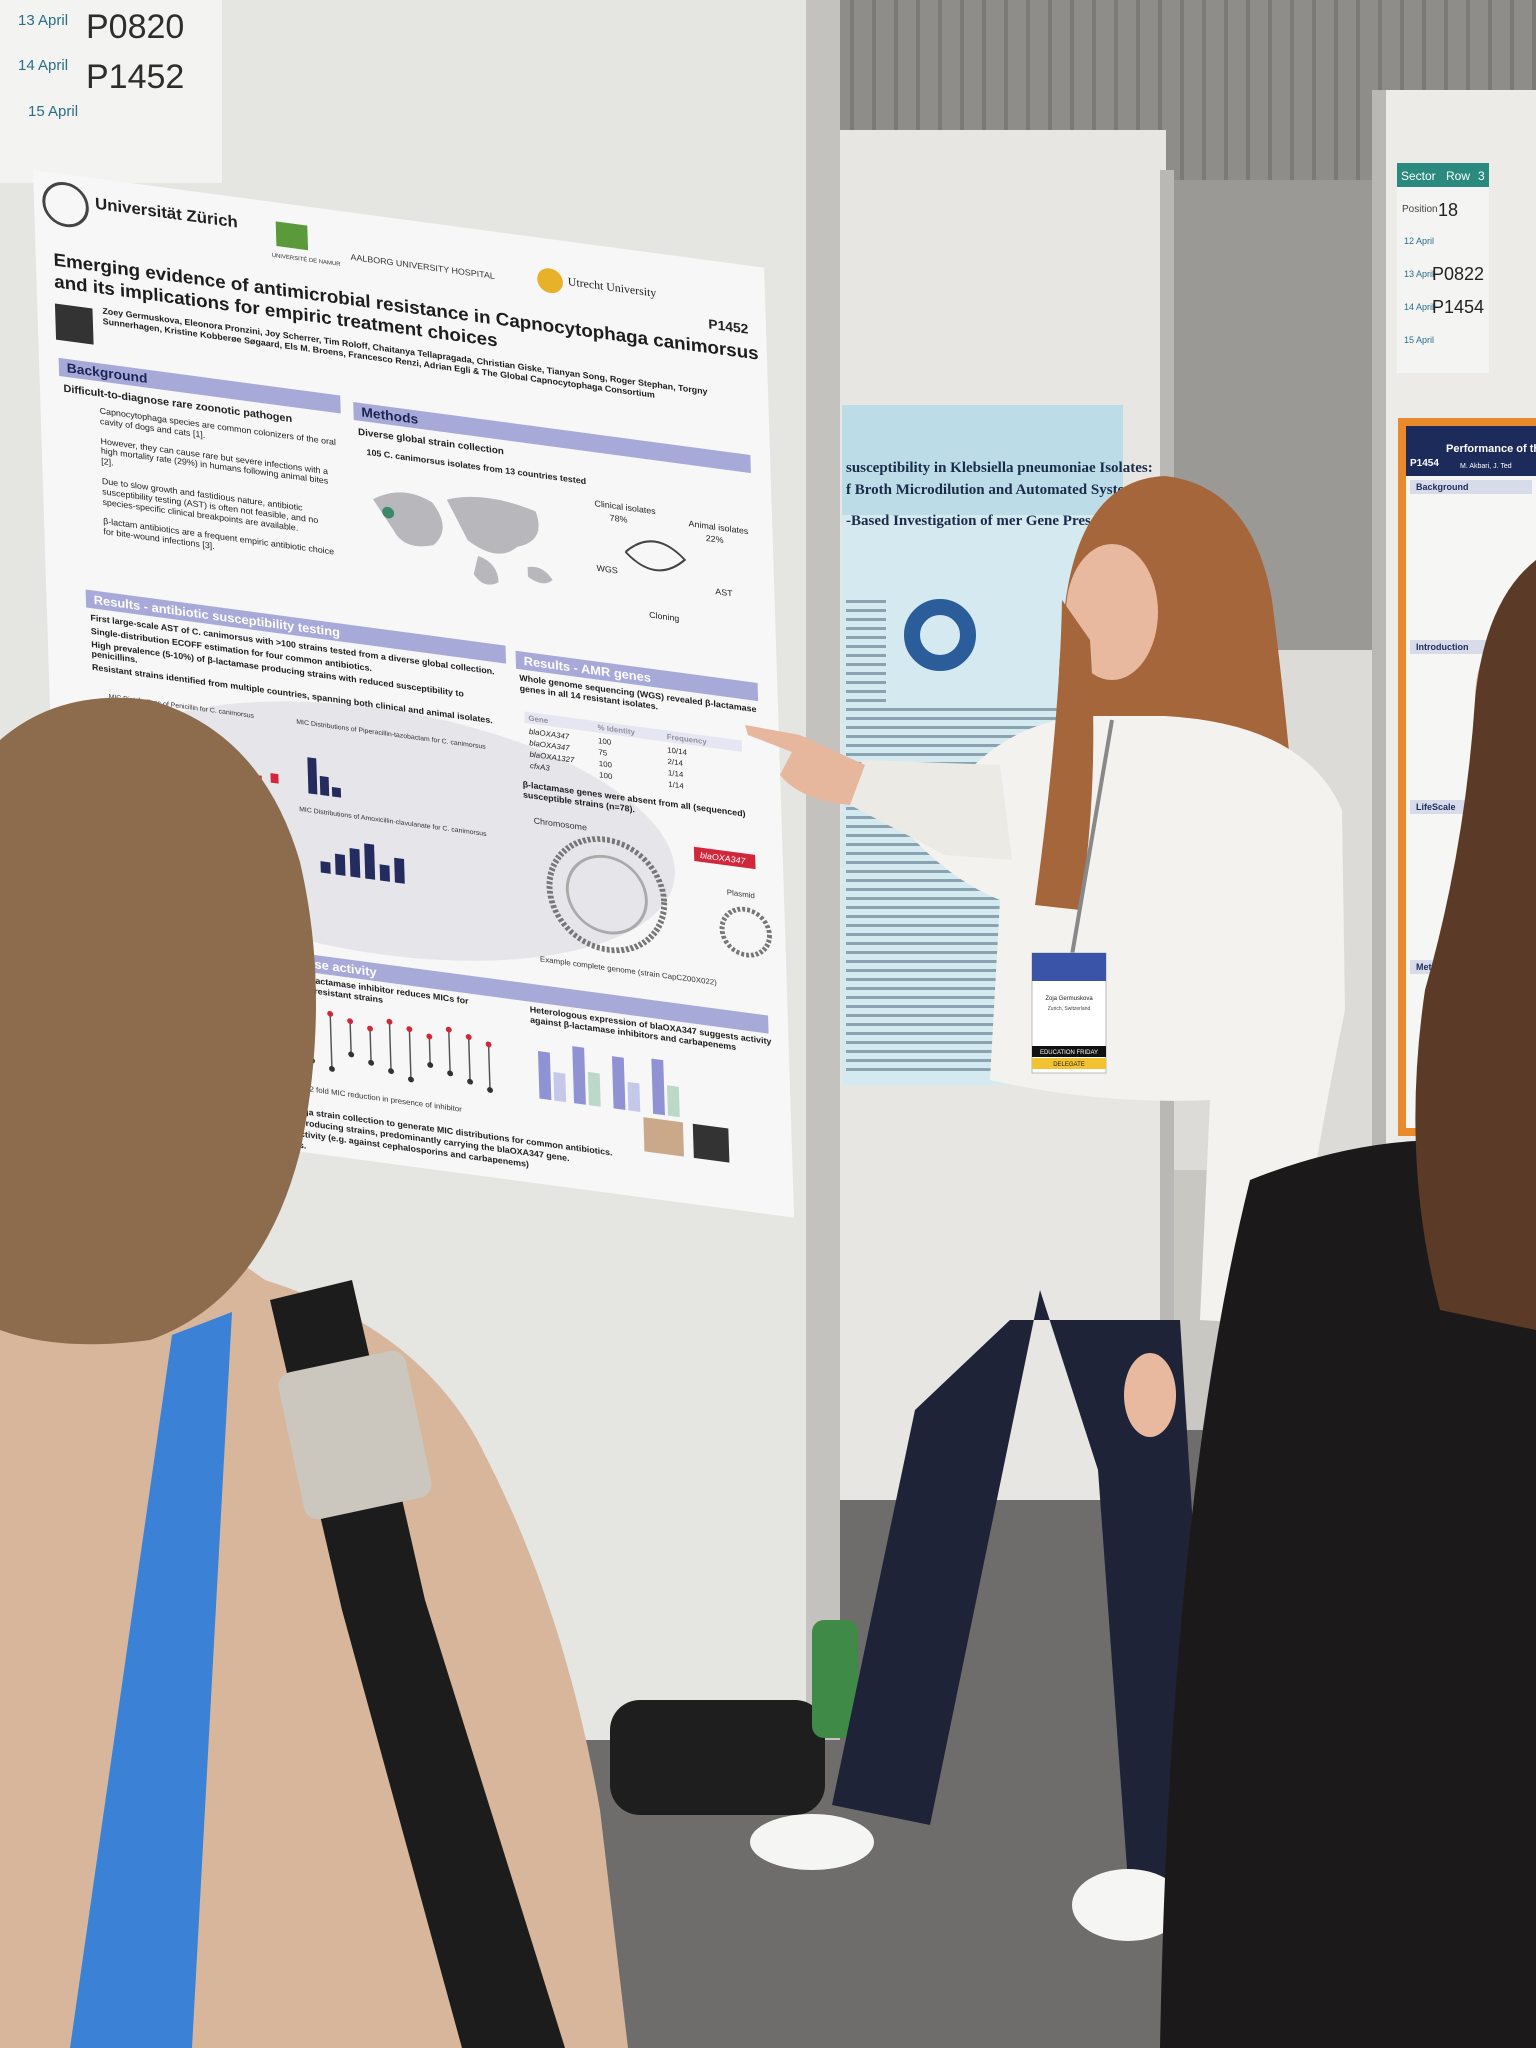 This screenshot has height=2048, width=1536. What do you see at coordinates (135, 77) in the screenshot?
I see `sign-code: P1452` at bounding box center [135, 77].